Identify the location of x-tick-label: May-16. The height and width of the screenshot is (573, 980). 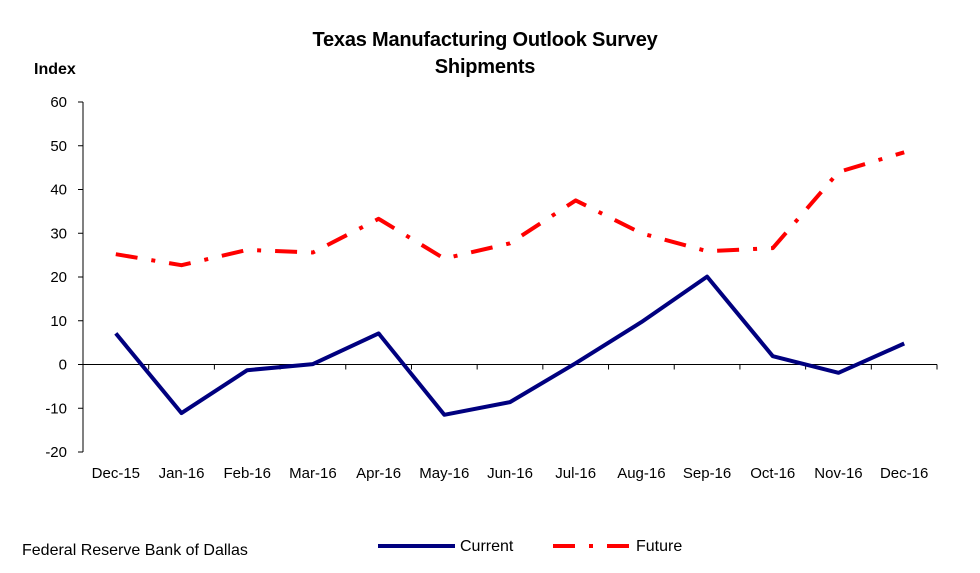
(444, 473).